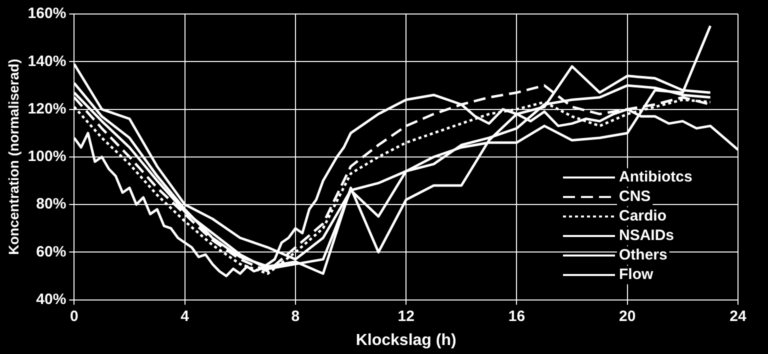 The height and width of the screenshot is (354, 768). Describe the element at coordinates (406, 316) in the screenshot. I see `x-tick-label: 12` at that location.